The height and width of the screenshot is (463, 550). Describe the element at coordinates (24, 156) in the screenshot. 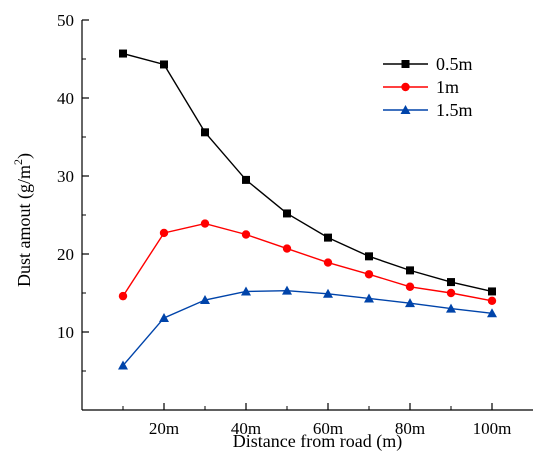

I see `y-axis-title-close: )` at that location.